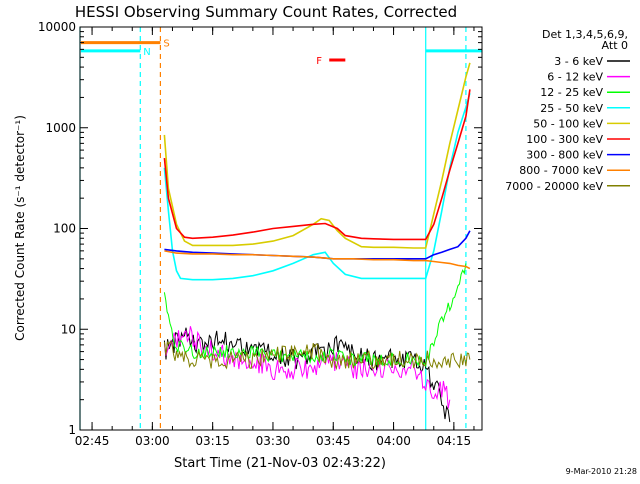 The width and height of the screenshot is (640, 484). What do you see at coordinates (319, 61) in the screenshot?
I see `flag-label: F` at bounding box center [319, 61].